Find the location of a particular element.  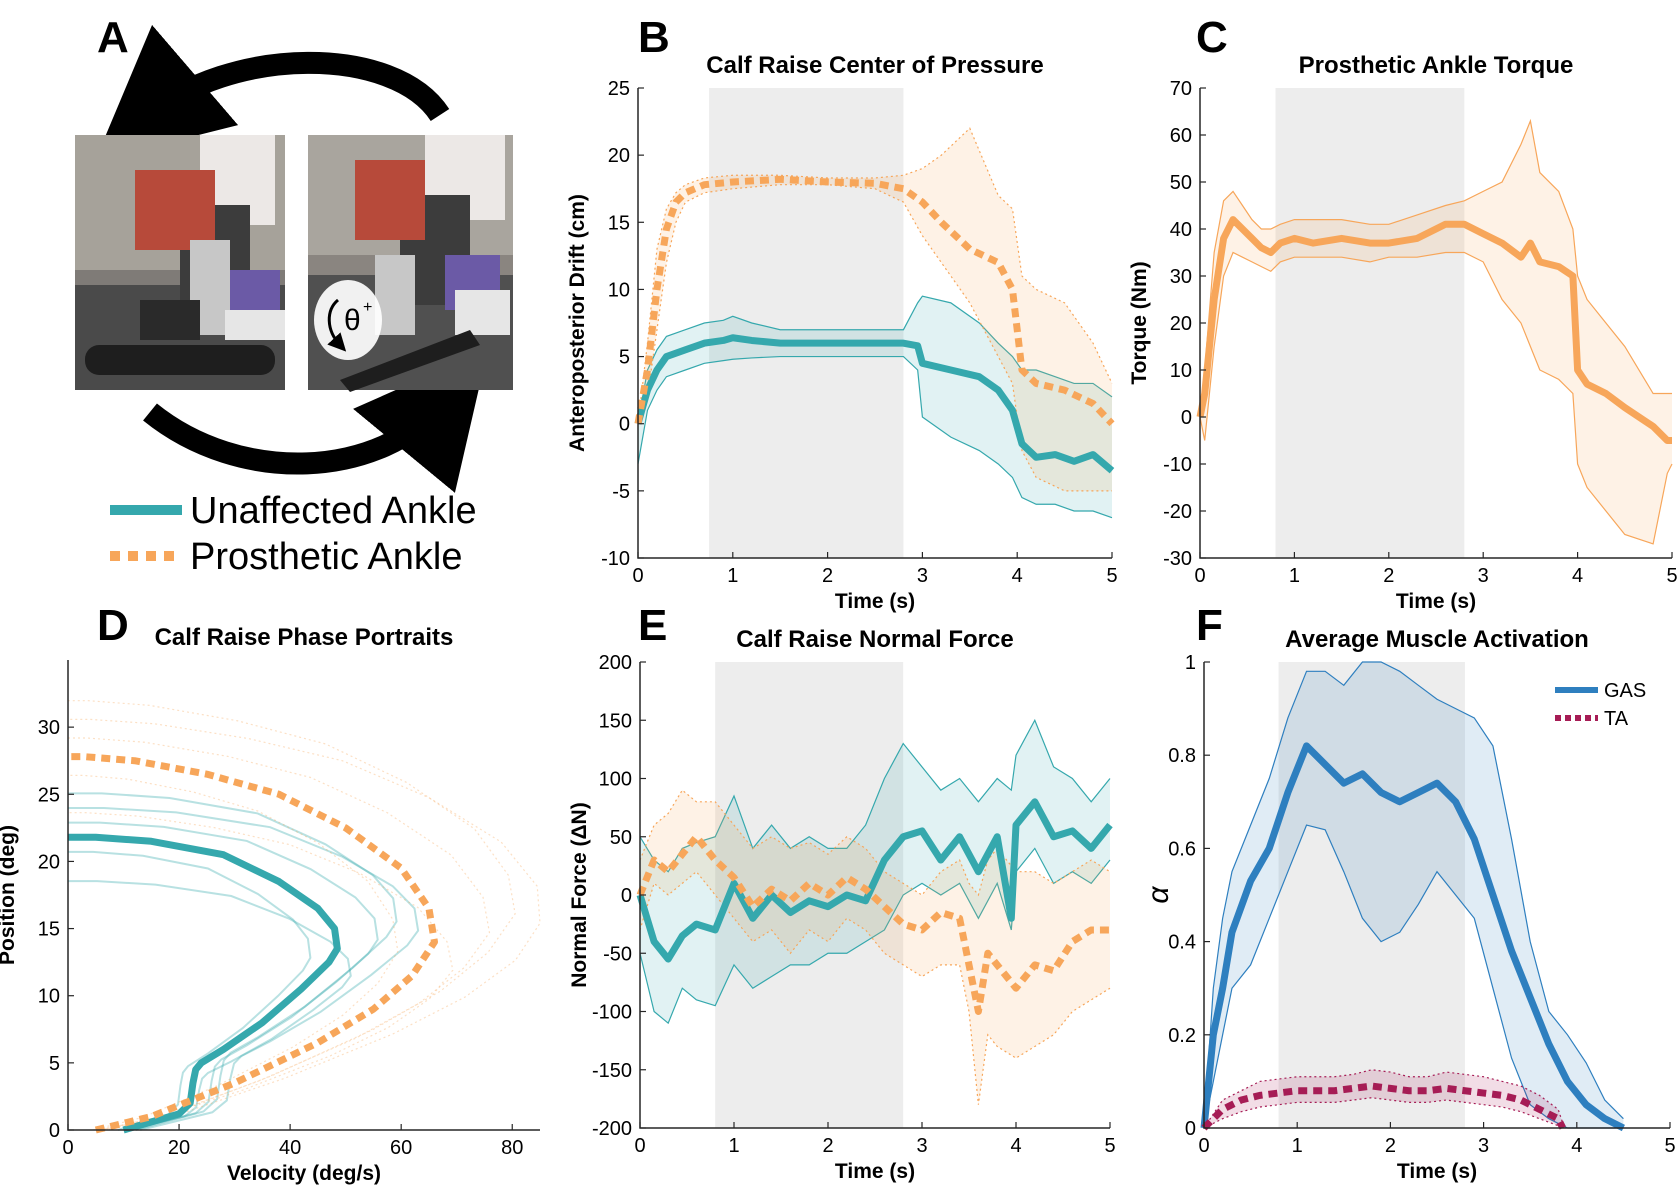

chart-title: Calf Raise Phase Portraits is located at coordinates (304, 637).